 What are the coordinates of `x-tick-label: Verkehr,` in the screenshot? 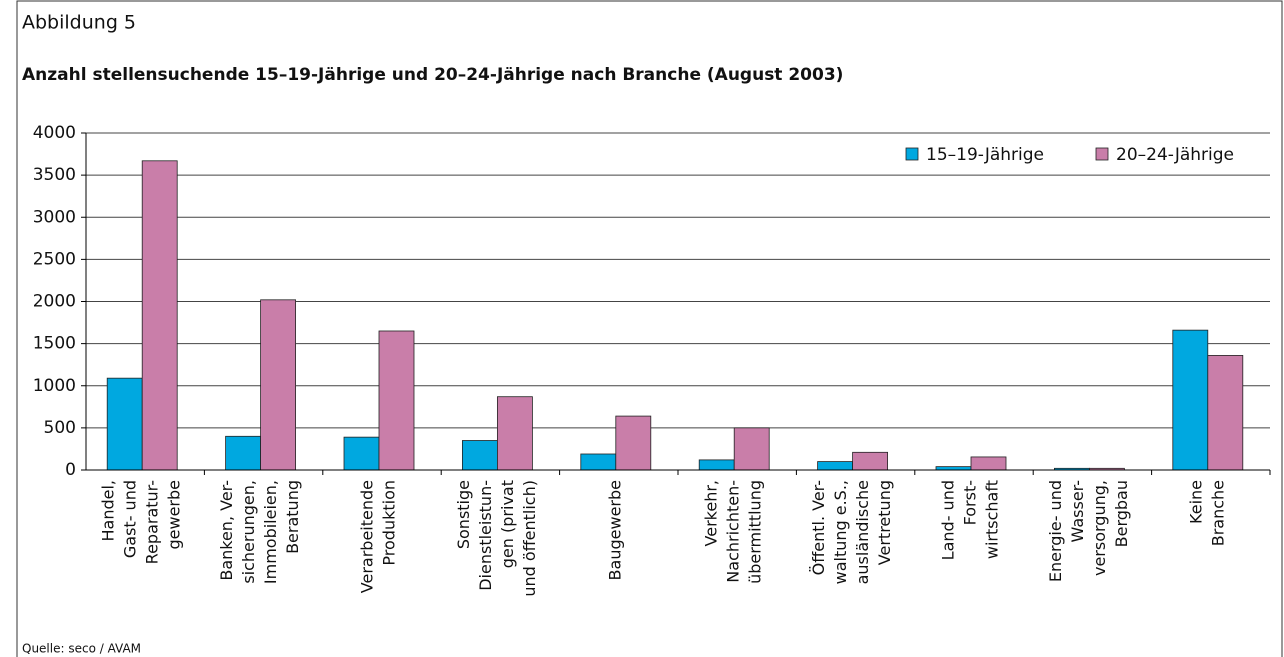 It's located at (711, 513).